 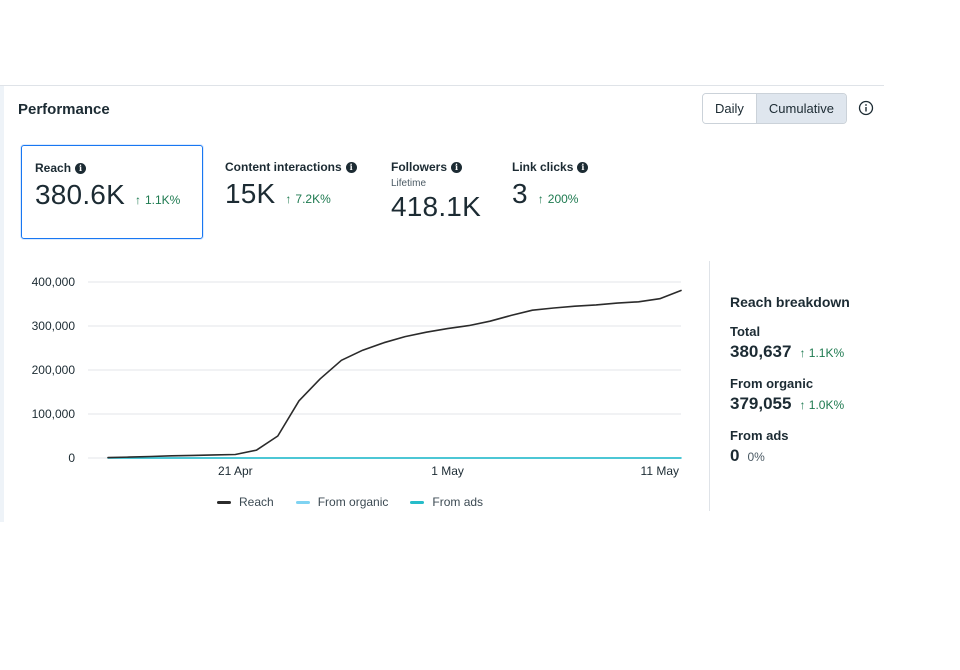 I want to click on breakdown-change-value: 1.1K%, so click(x=826, y=353).